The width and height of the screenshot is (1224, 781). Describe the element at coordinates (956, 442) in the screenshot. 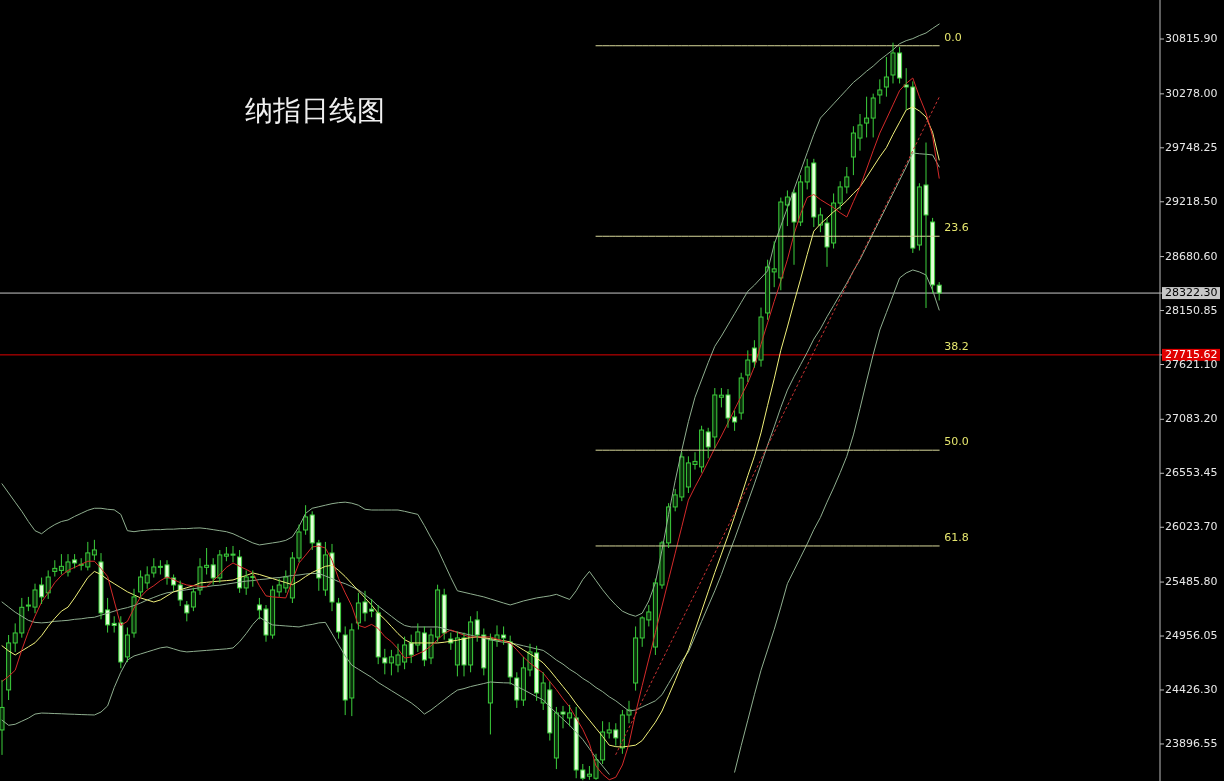

I see `series-label: 50.0` at that location.